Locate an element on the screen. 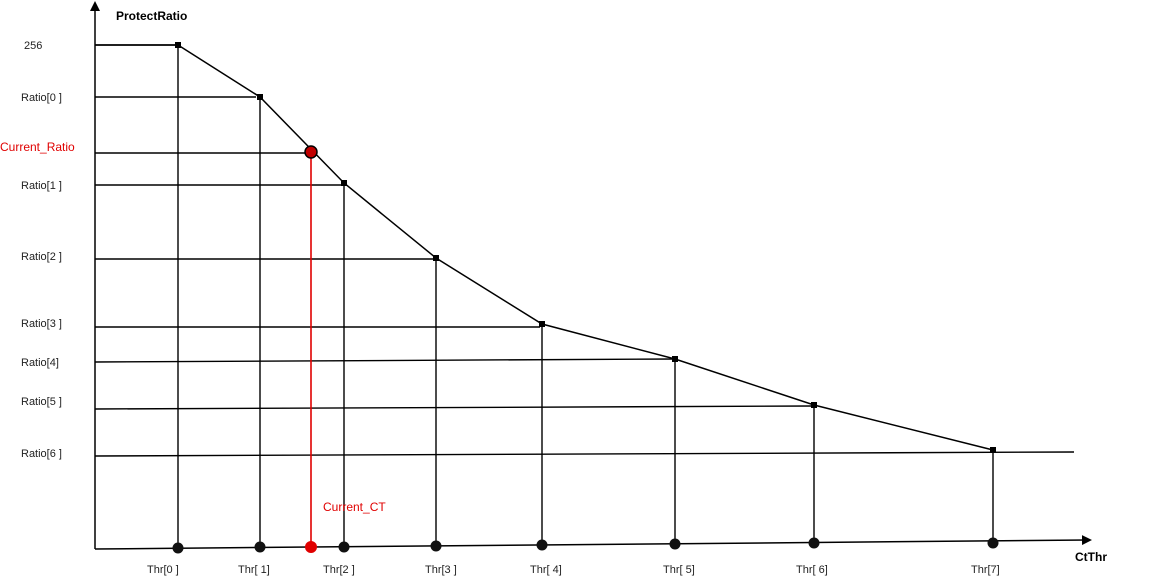 The height and width of the screenshot is (588, 1174). current-ratio-label: Current_Ratio is located at coordinates (37, 147).